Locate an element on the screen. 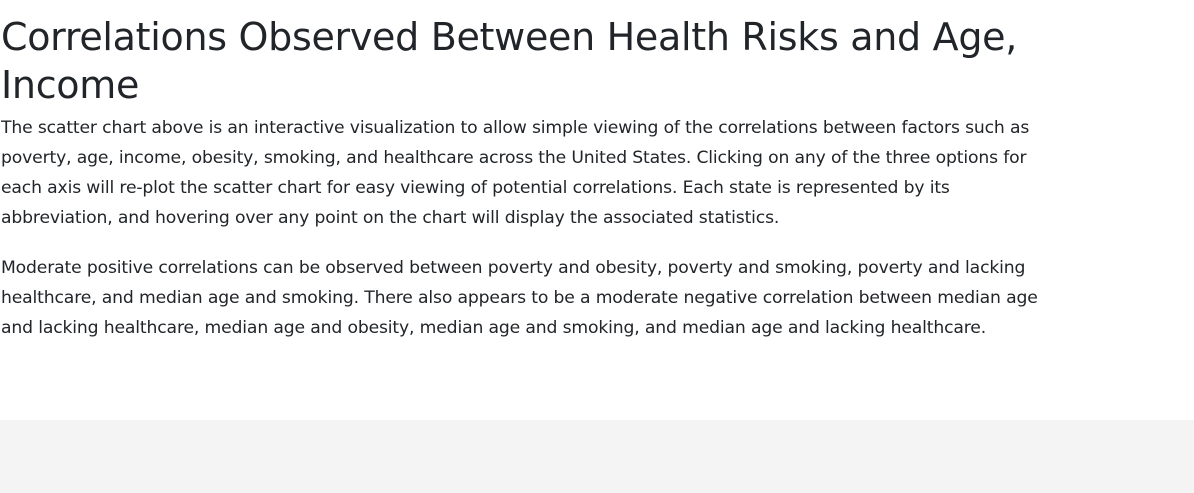  footer-area is located at coordinates (597, 456).